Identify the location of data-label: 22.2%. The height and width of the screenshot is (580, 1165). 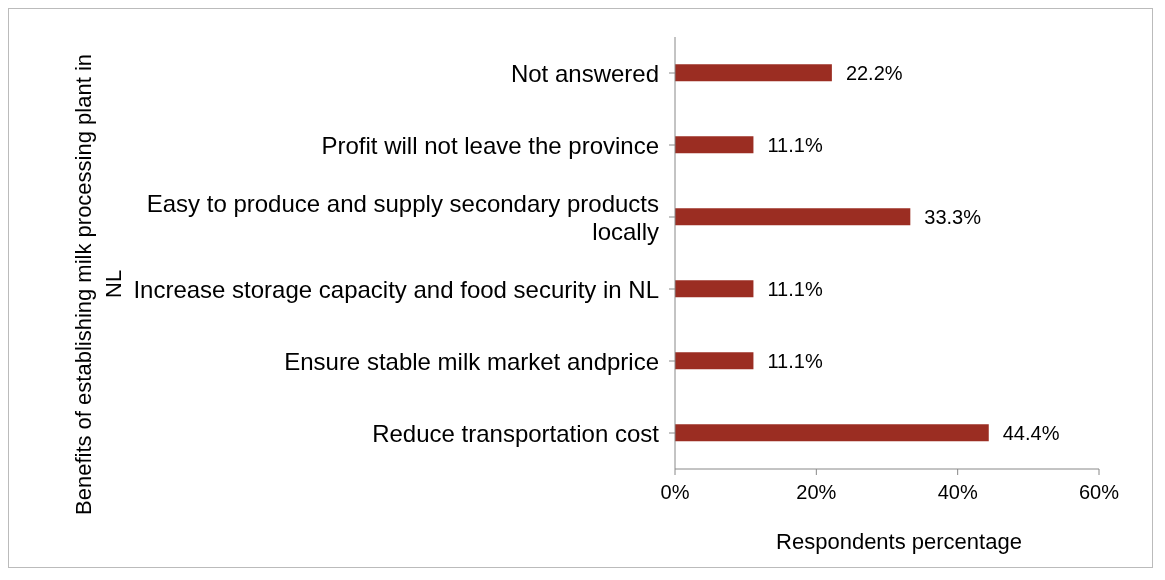
(874, 72).